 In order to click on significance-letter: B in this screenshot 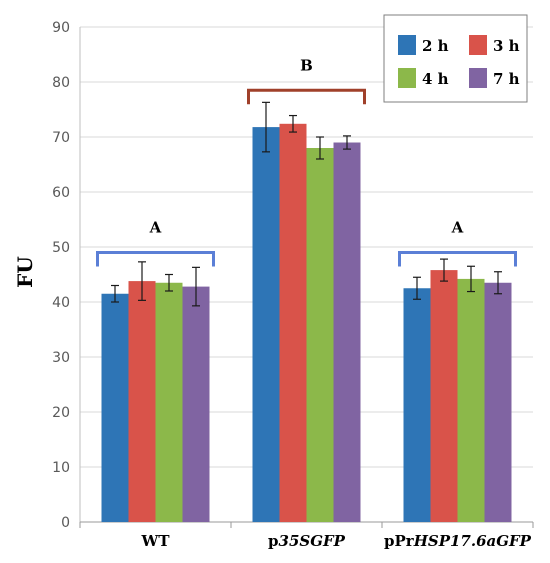, I will do `click(306, 65)`.